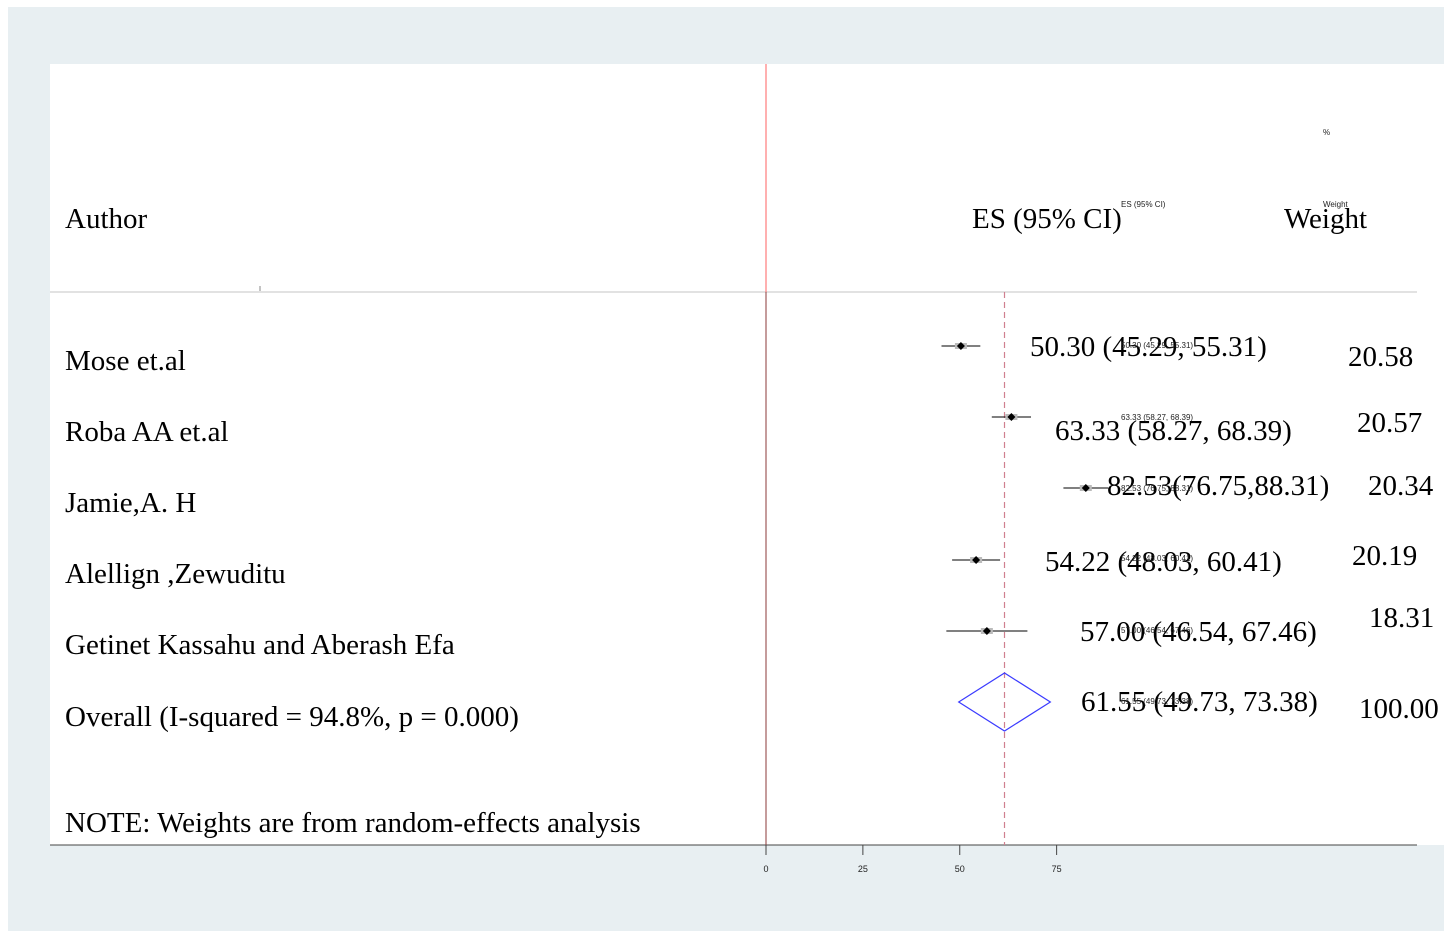 Image resolution: width=1452 pixels, height=932 pixels. I want to click on small-weight-header: Weight, so click(1335, 204).